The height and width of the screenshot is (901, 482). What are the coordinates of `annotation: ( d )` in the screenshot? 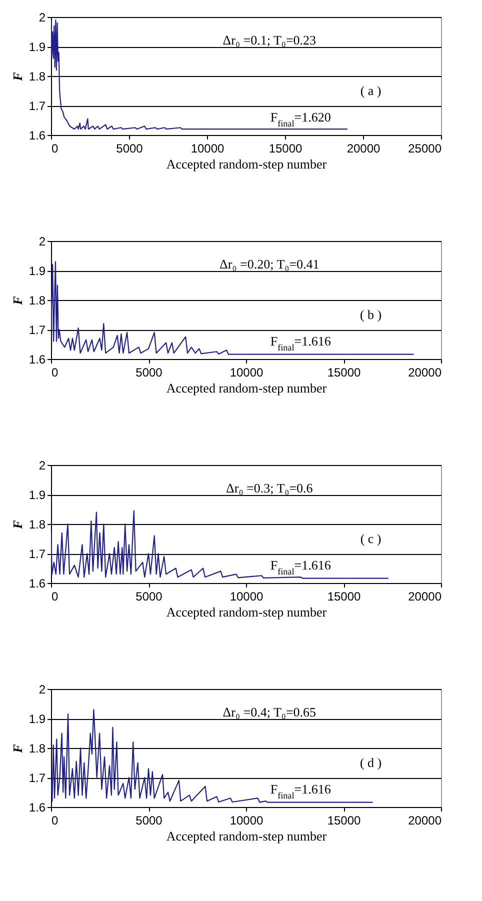 It's located at (371, 762).